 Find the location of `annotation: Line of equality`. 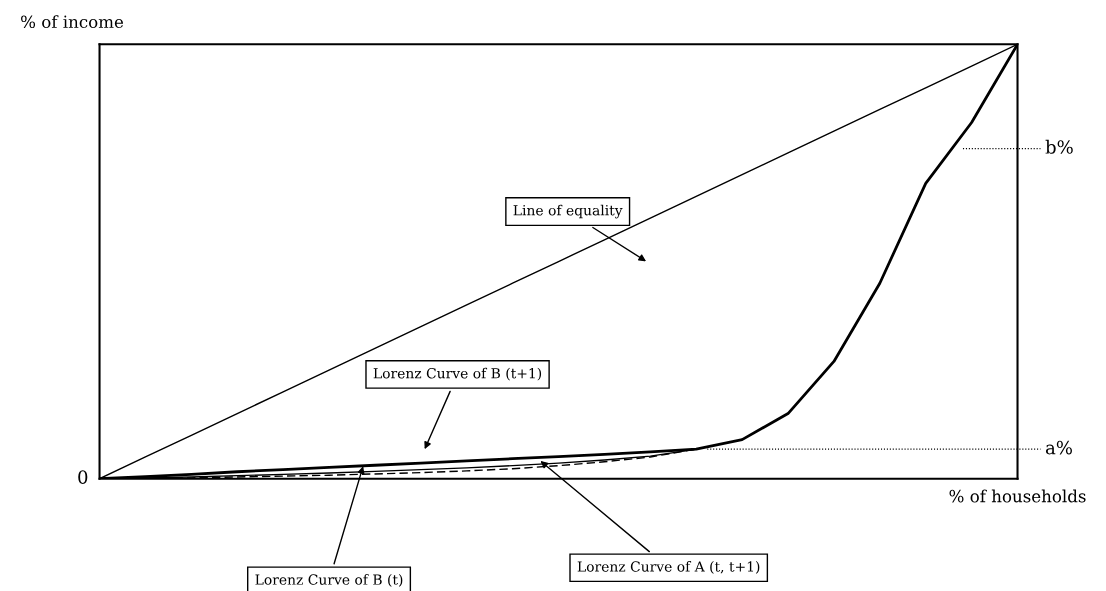

annotation: Line of equality is located at coordinates (568, 211).